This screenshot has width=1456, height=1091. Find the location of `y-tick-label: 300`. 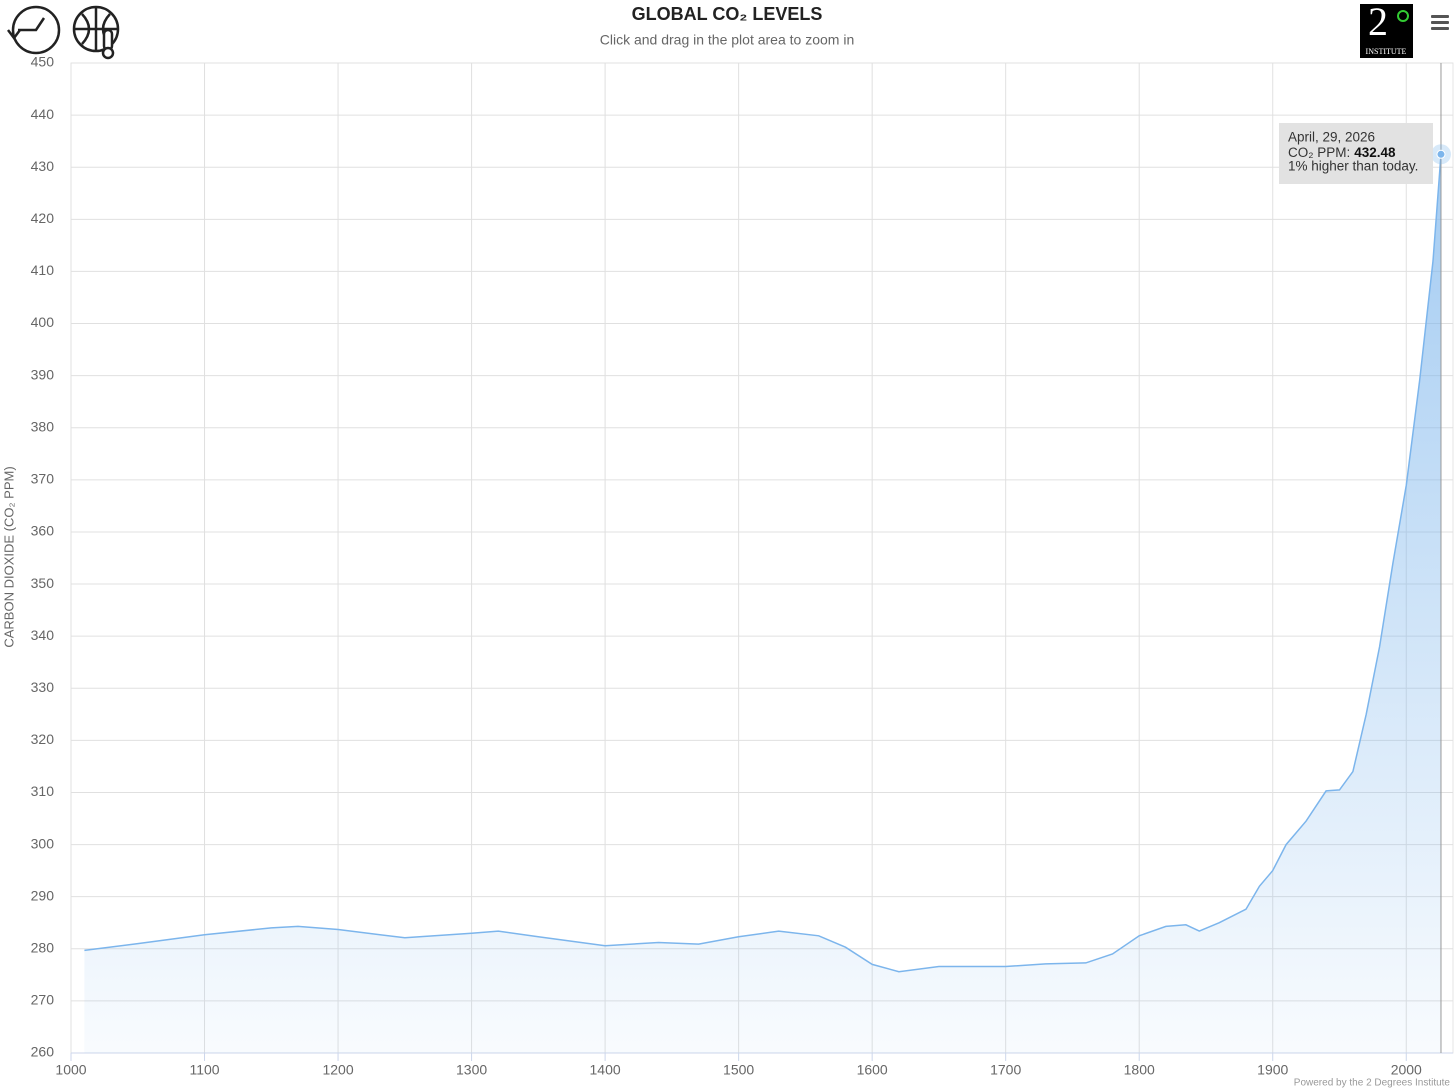

y-tick-label: 300 is located at coordinates (43, 843).